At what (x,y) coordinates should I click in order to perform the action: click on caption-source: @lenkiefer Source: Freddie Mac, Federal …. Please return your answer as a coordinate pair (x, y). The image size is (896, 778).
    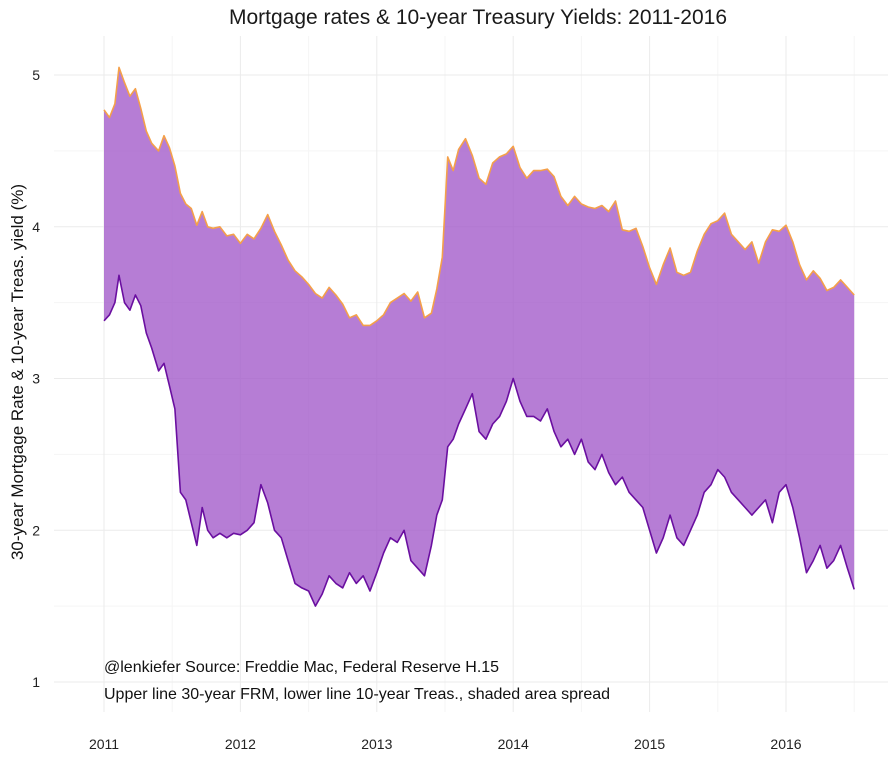
    Looking at the image, I should click on (301, 667).